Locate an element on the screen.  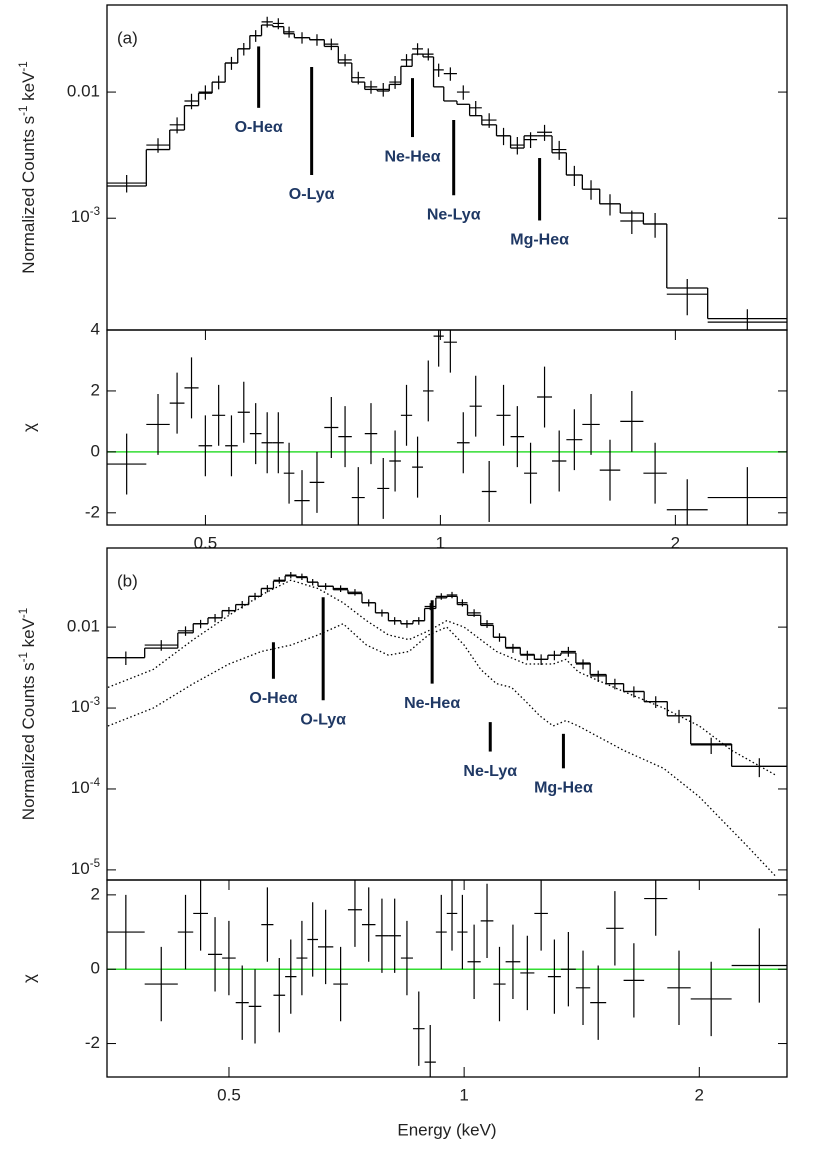
line-label: O-Lyα is located at coordinates (312, 194).